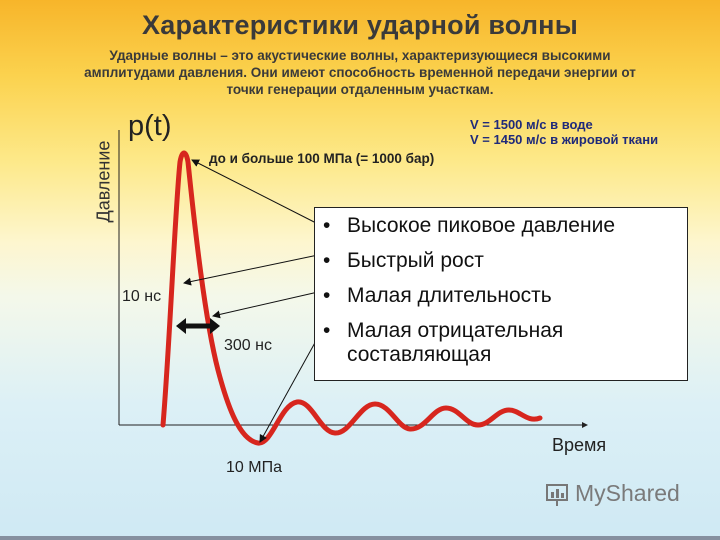 This screenshot has width=720, height=540. What do you see at coordinates (142, 296) in the screenshot?
I see `rise-label: 10 нс` at bounding box center [142, 296].